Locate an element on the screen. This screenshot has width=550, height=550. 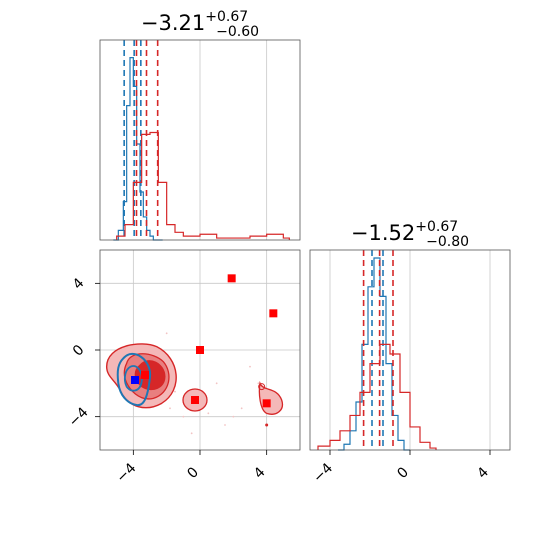
right-hist-xtick-label-2: 4 is located at coordinates (483, 473).